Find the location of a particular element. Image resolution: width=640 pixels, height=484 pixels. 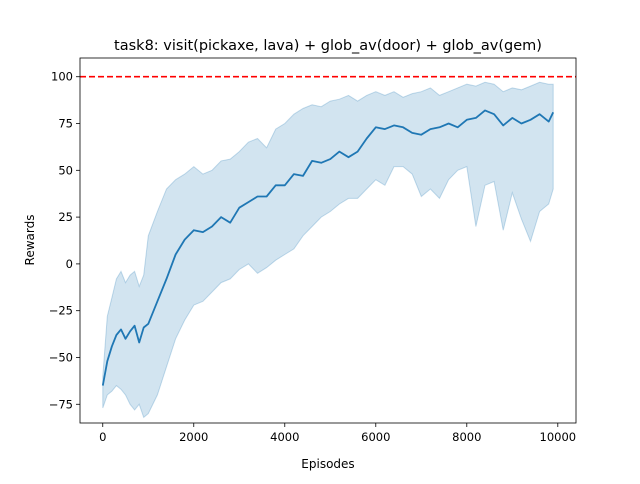

y-tick-label: 25 is located at coordinates (65, 217).